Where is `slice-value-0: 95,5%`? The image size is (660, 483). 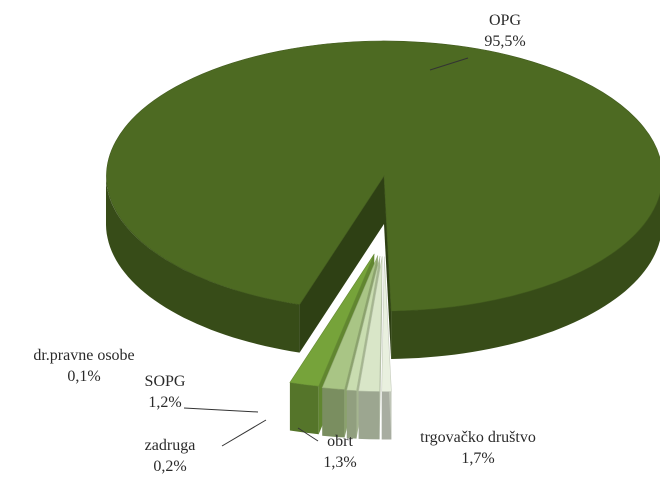 slice-value-0: 95,5% is located at coordinates (504, 41).